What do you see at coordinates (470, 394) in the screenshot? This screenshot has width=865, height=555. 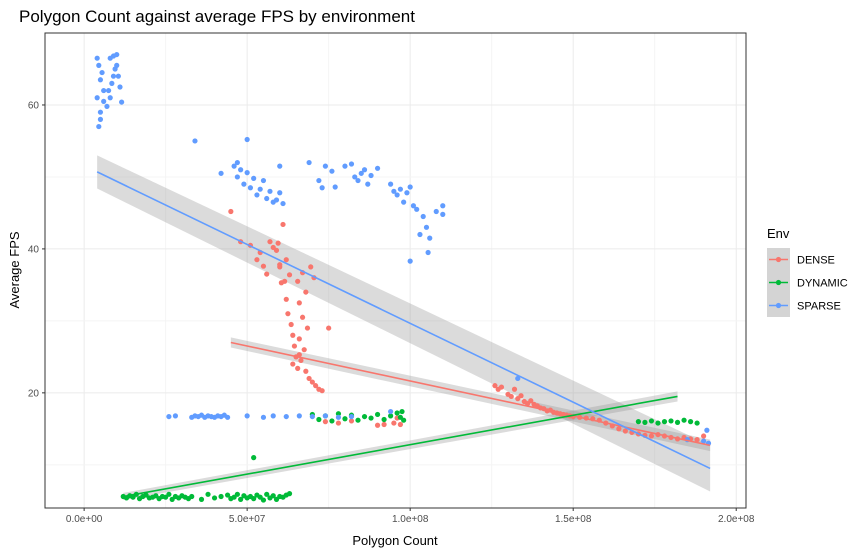 I see `trend-line-dense` at bounding box center [470, 394].